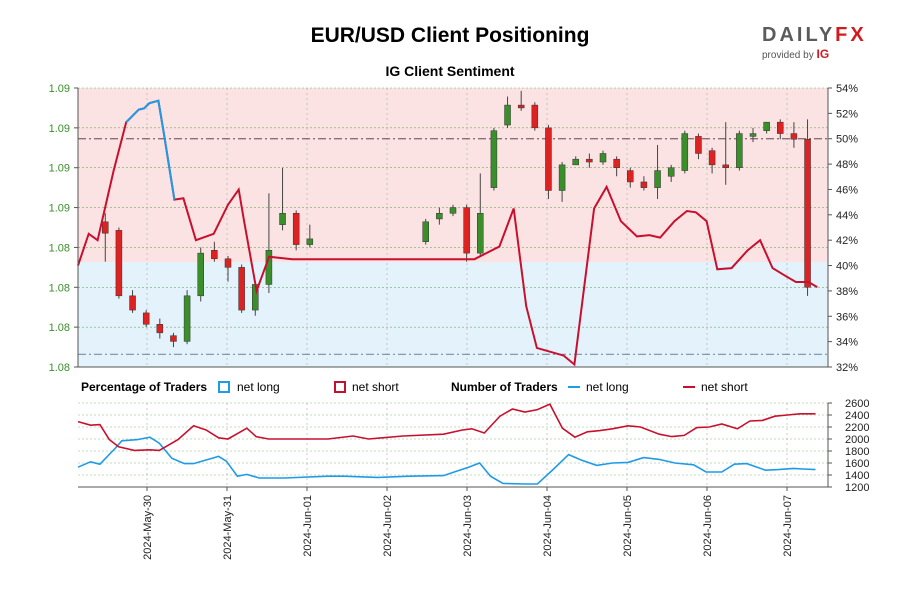  I want to click on left-tick-6: 1.09, so click(59, 129).